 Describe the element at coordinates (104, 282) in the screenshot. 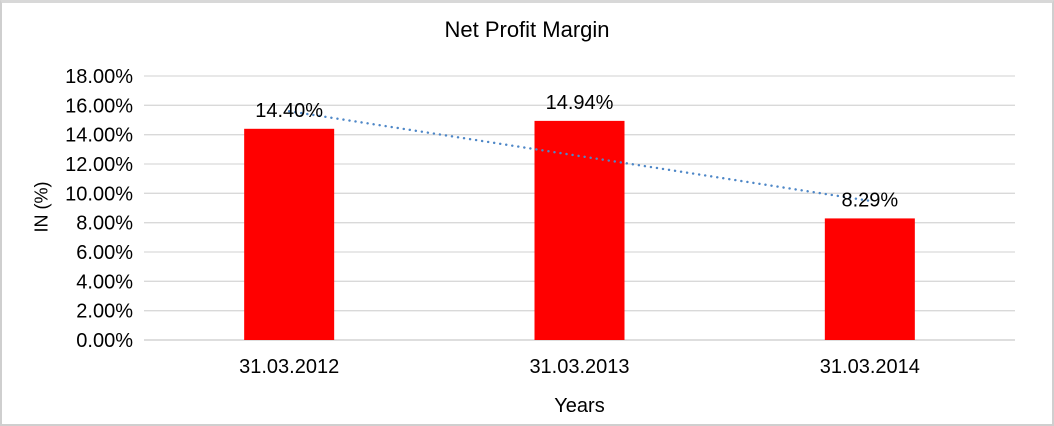

I see `y-tick-label: 4.00%` at that location.